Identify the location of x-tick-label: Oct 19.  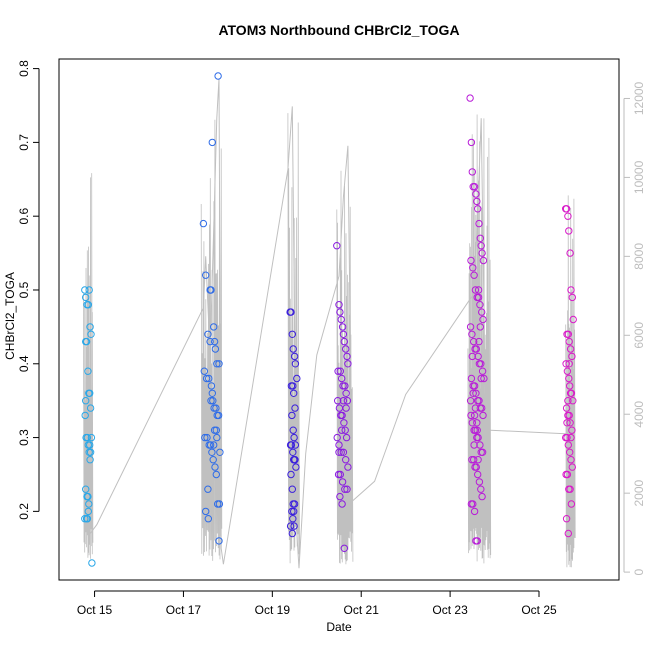
(273, 610).